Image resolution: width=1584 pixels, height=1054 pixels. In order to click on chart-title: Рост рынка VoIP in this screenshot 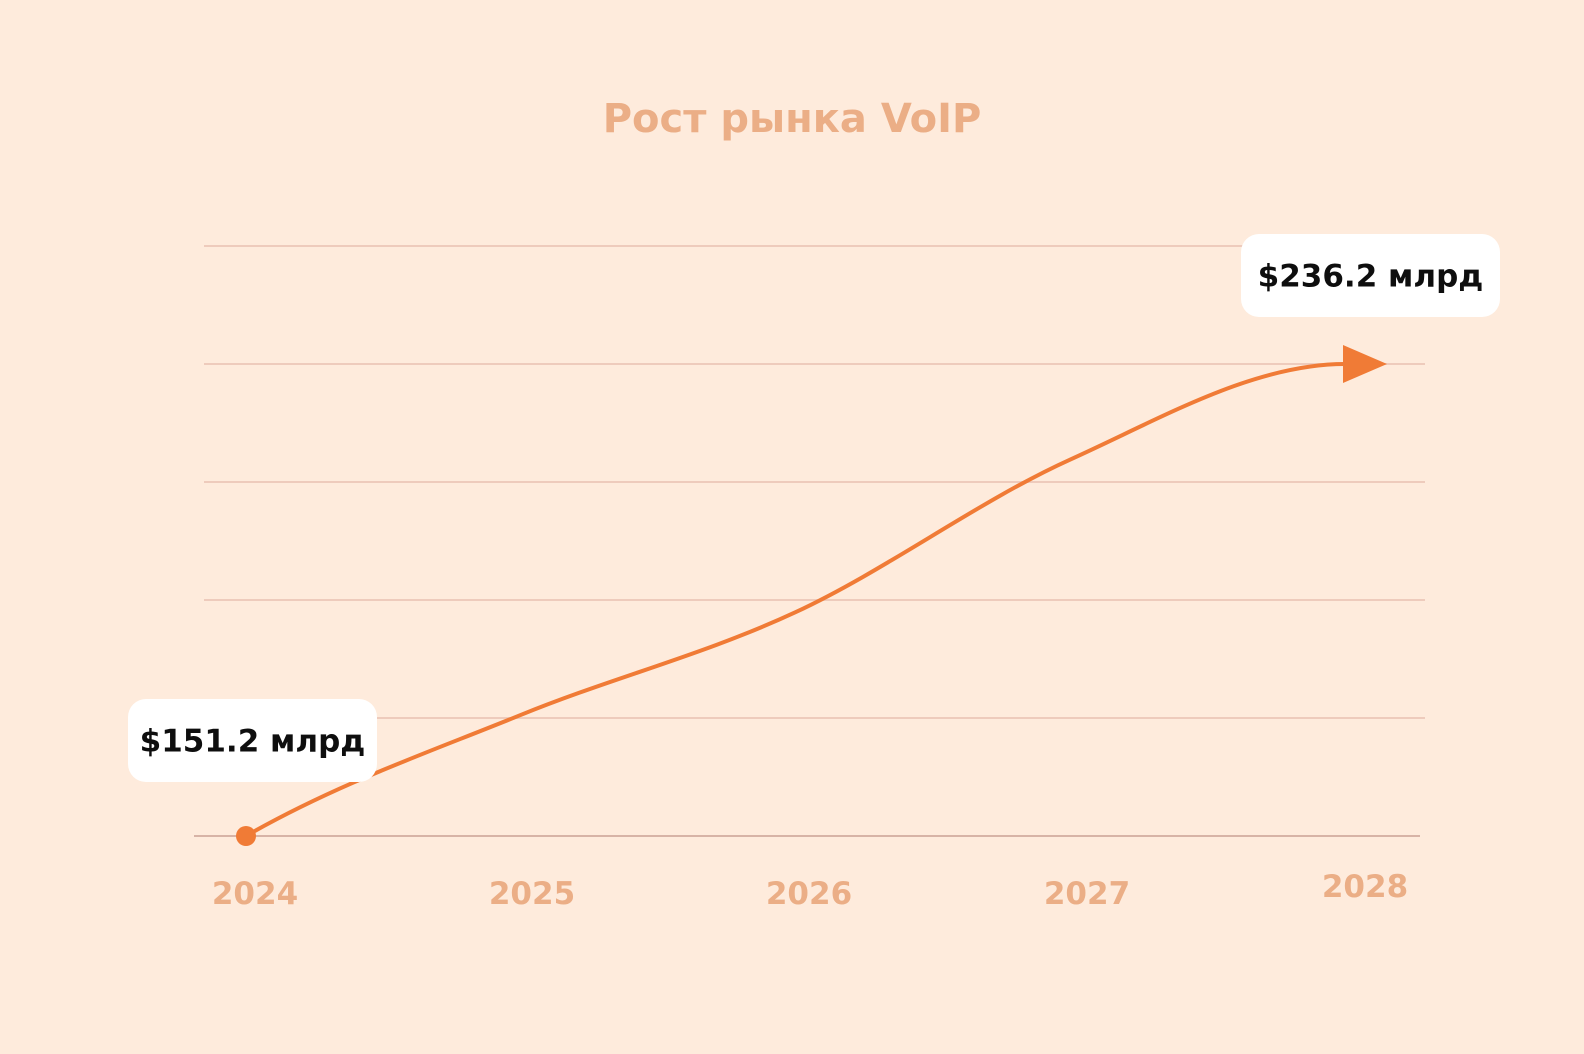, I will do `click(792, 119)`.